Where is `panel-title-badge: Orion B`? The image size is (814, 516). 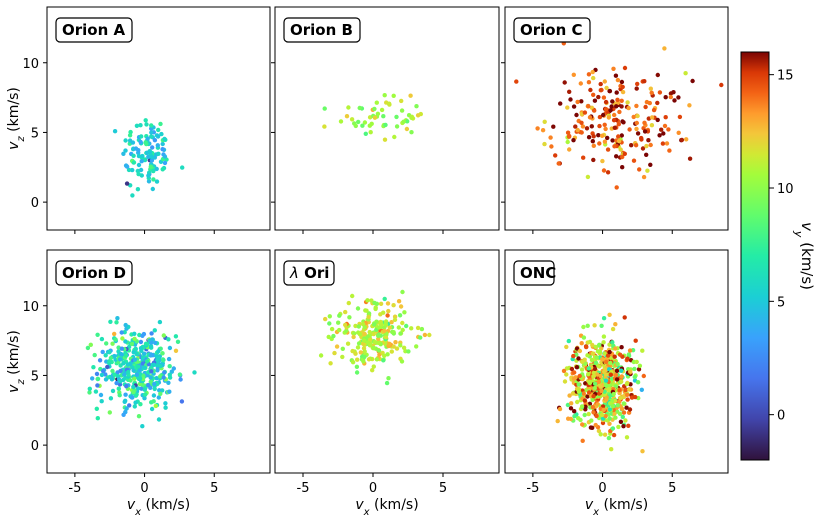 panel-title-badge: Orion B is located at coordinates (322, 30).